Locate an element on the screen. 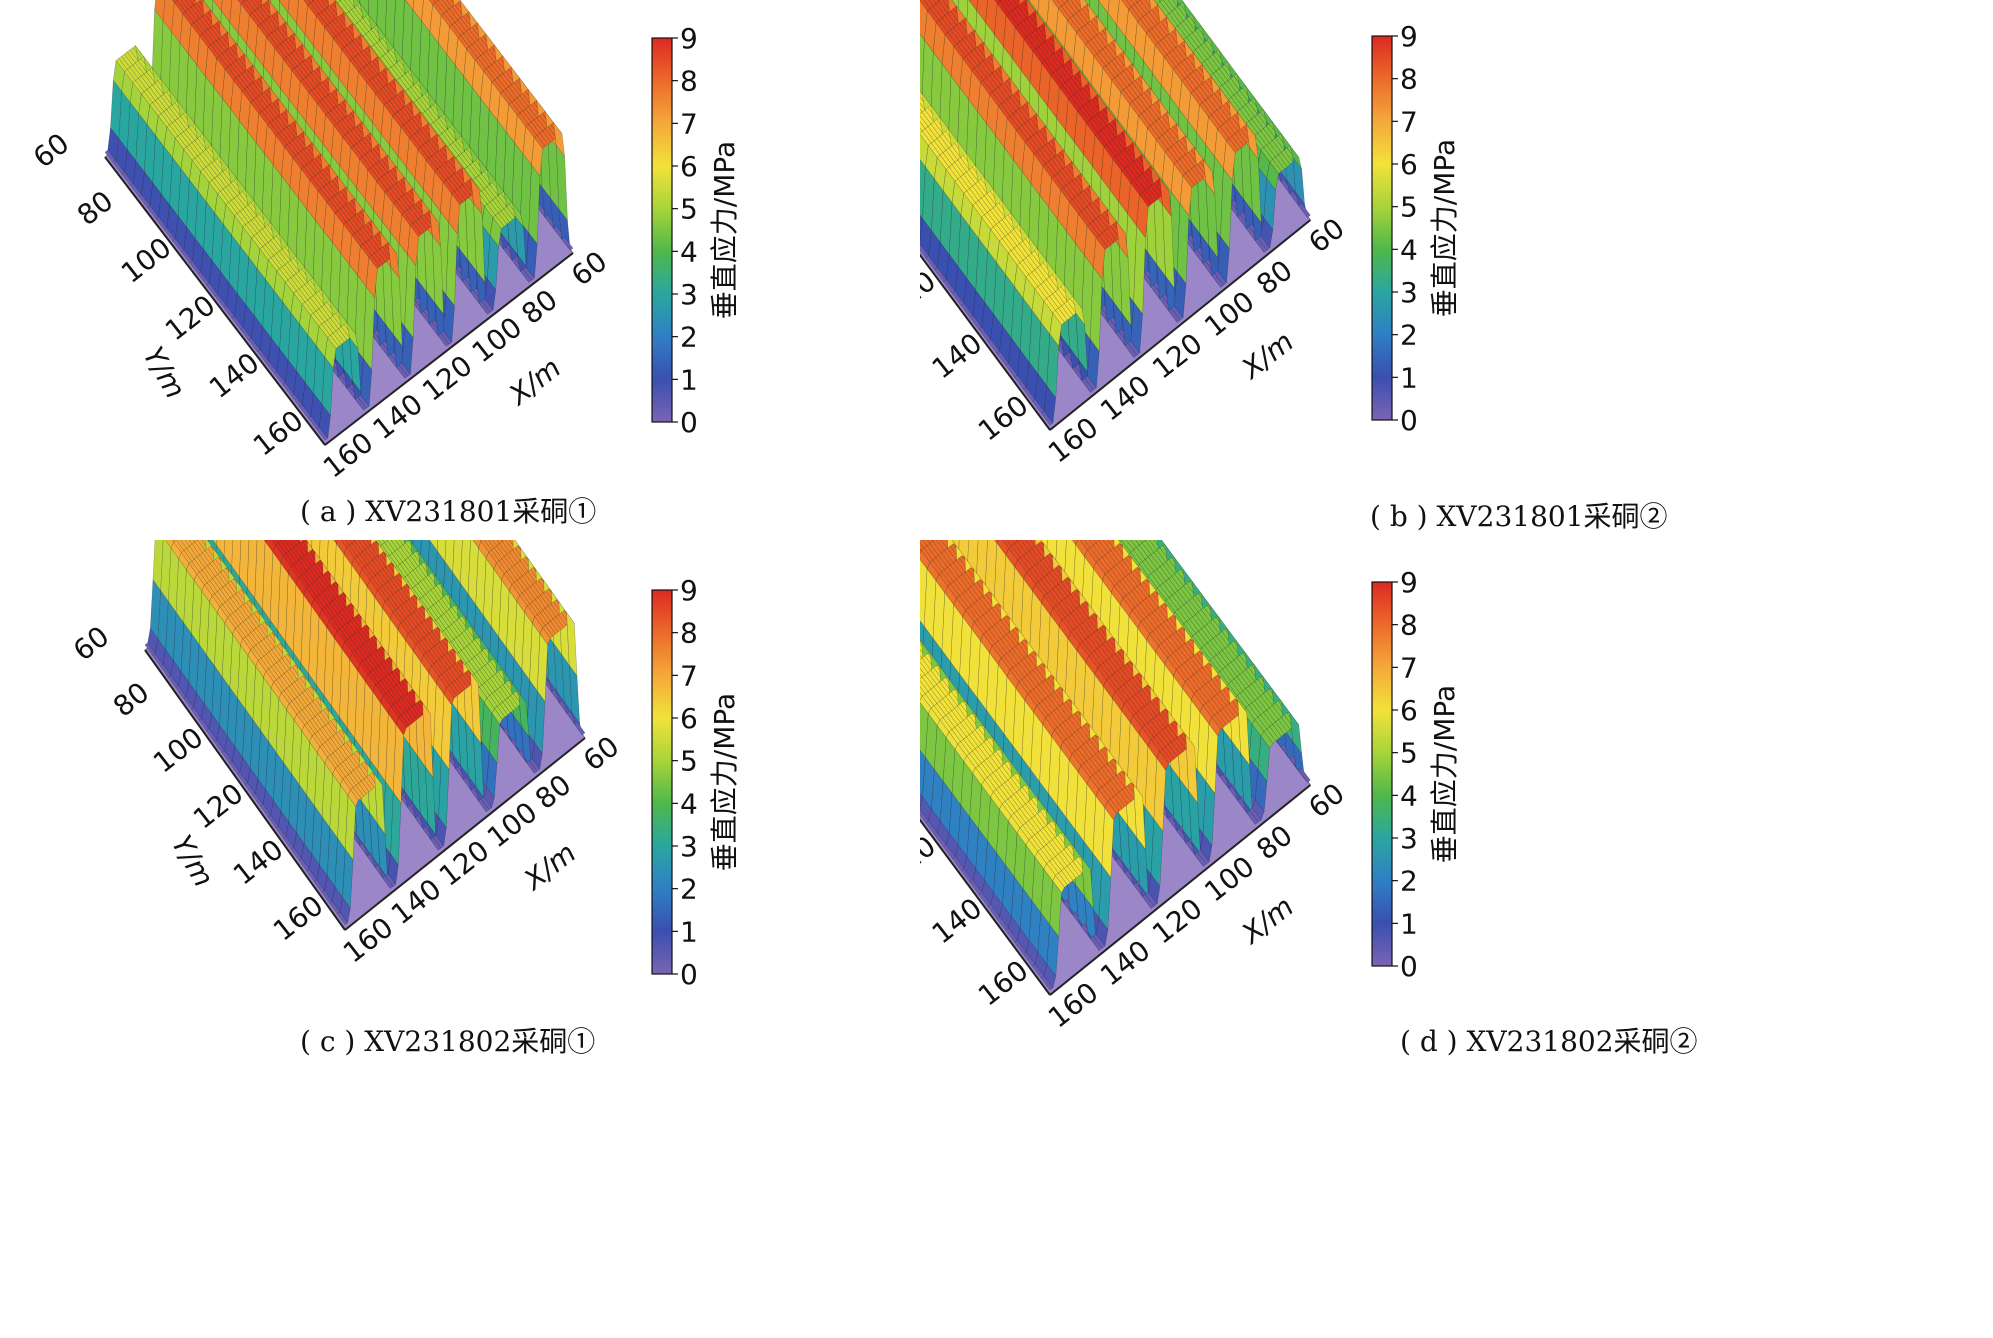 The height and width of the screenshot is (1338, 1993). y-tick-label: 80 is located at coordinates (95, 208).